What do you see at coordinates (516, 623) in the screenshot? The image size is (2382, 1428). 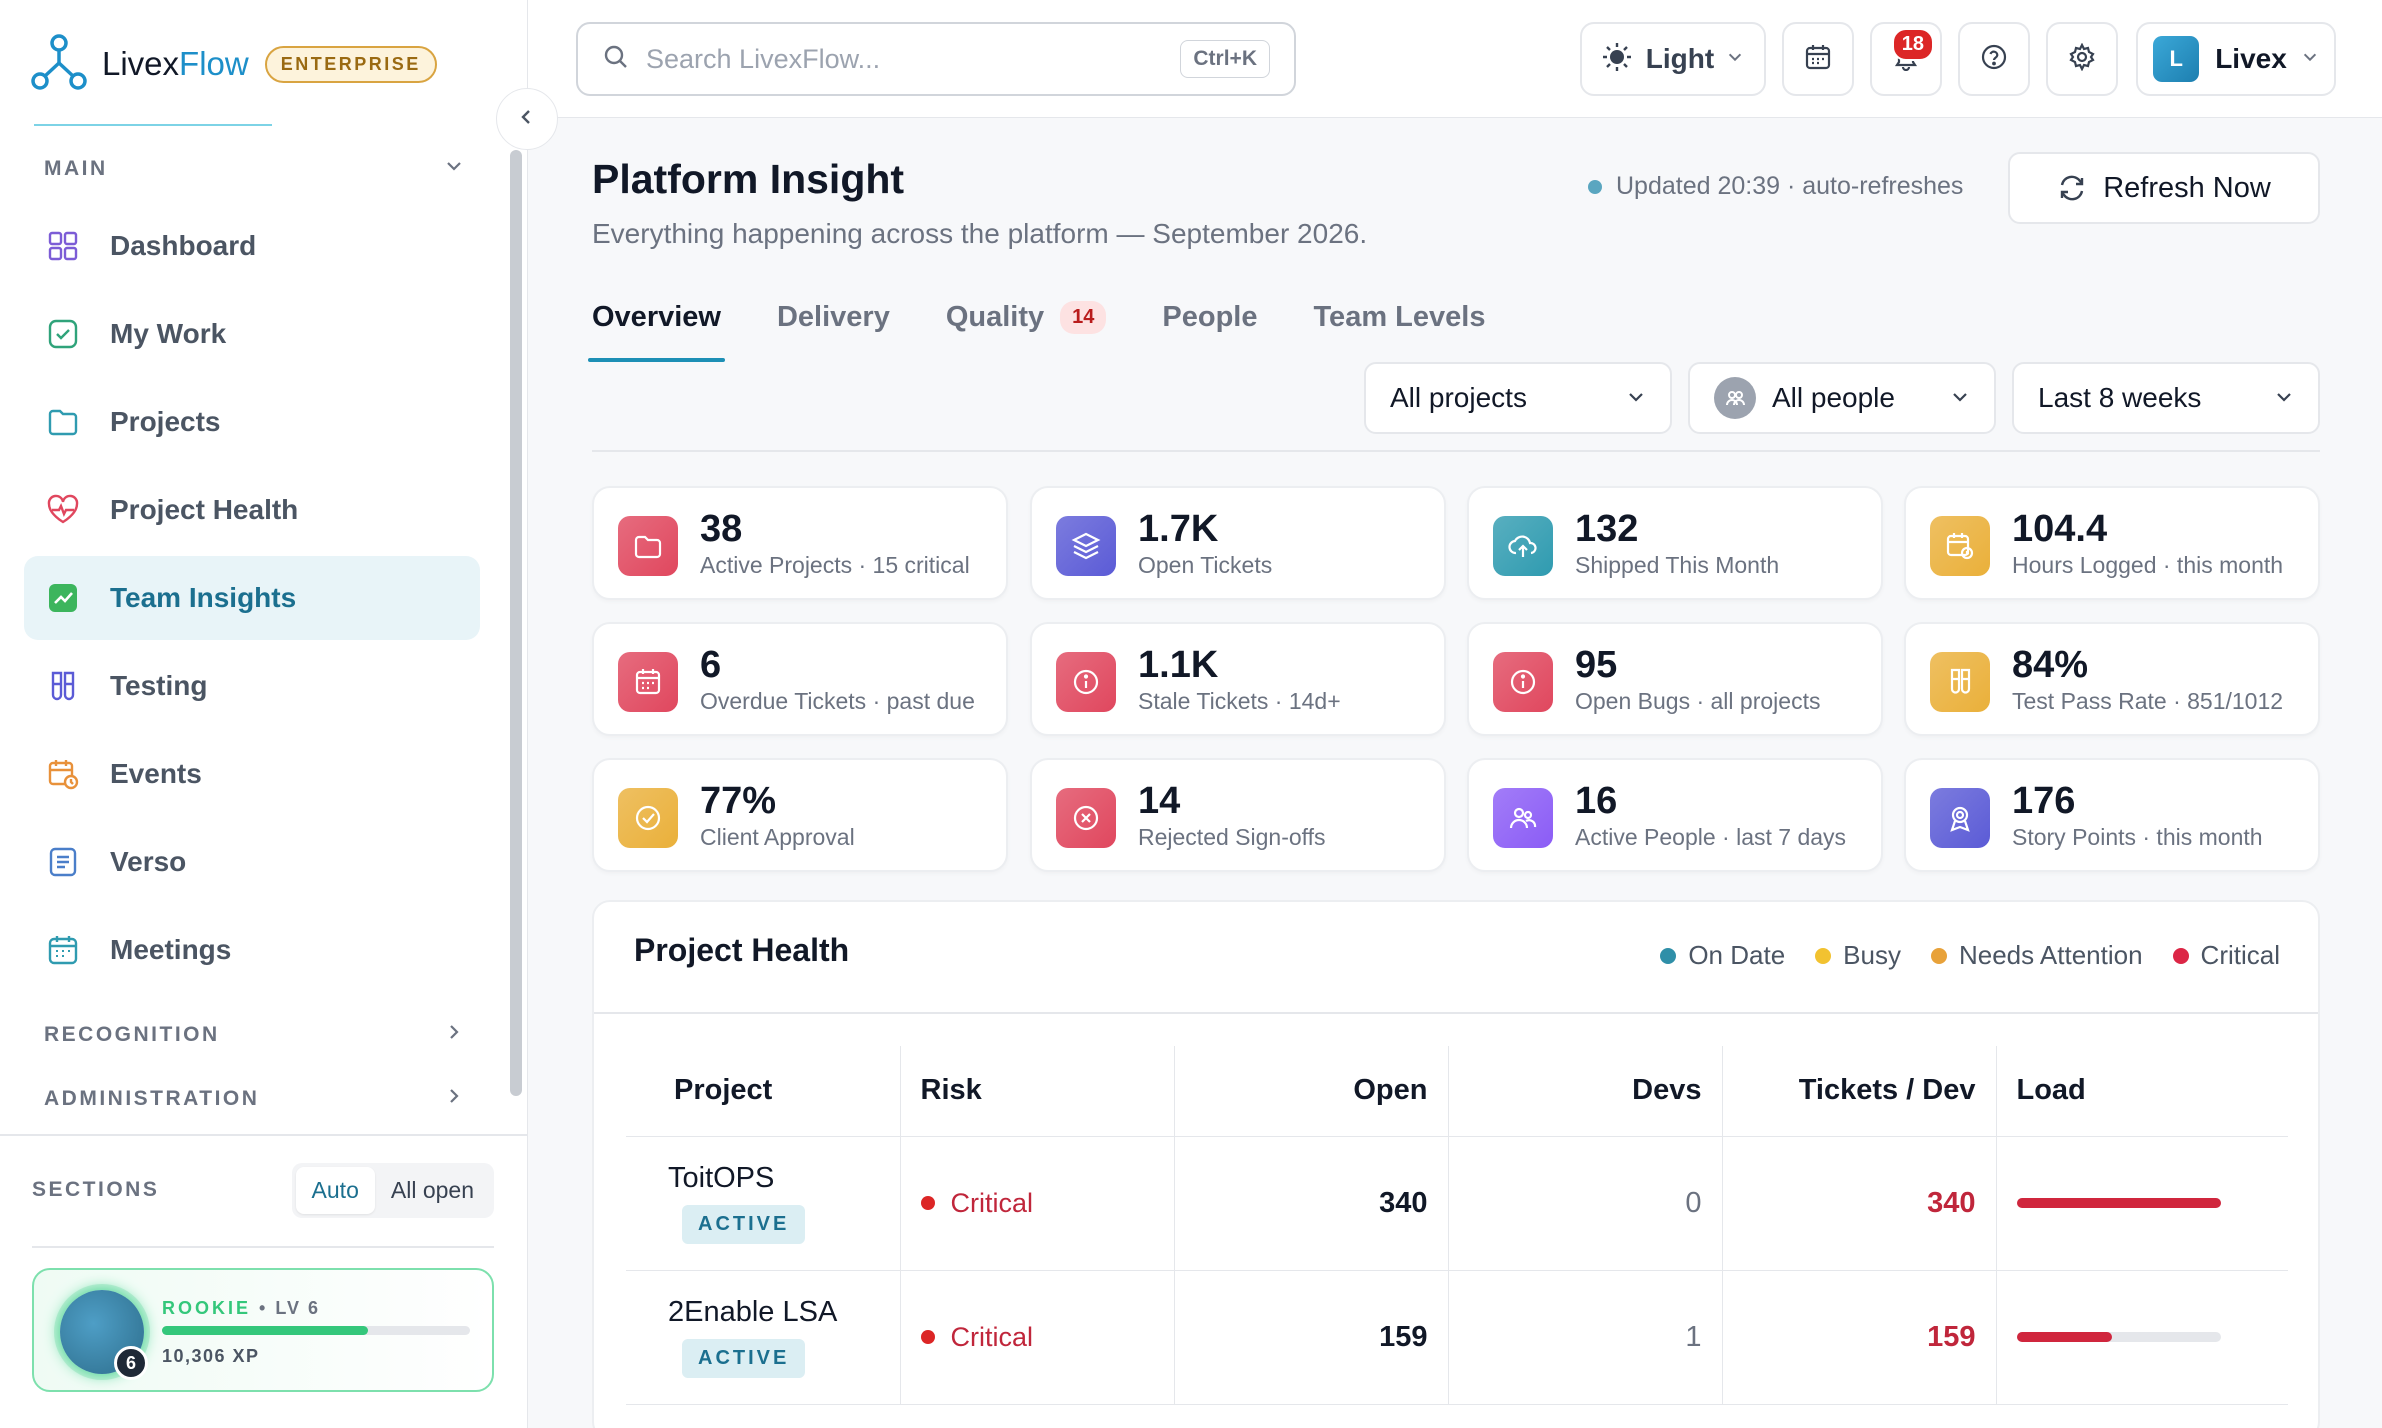 I see `sidebar-scrollbar` at bounding box center [516, 623].